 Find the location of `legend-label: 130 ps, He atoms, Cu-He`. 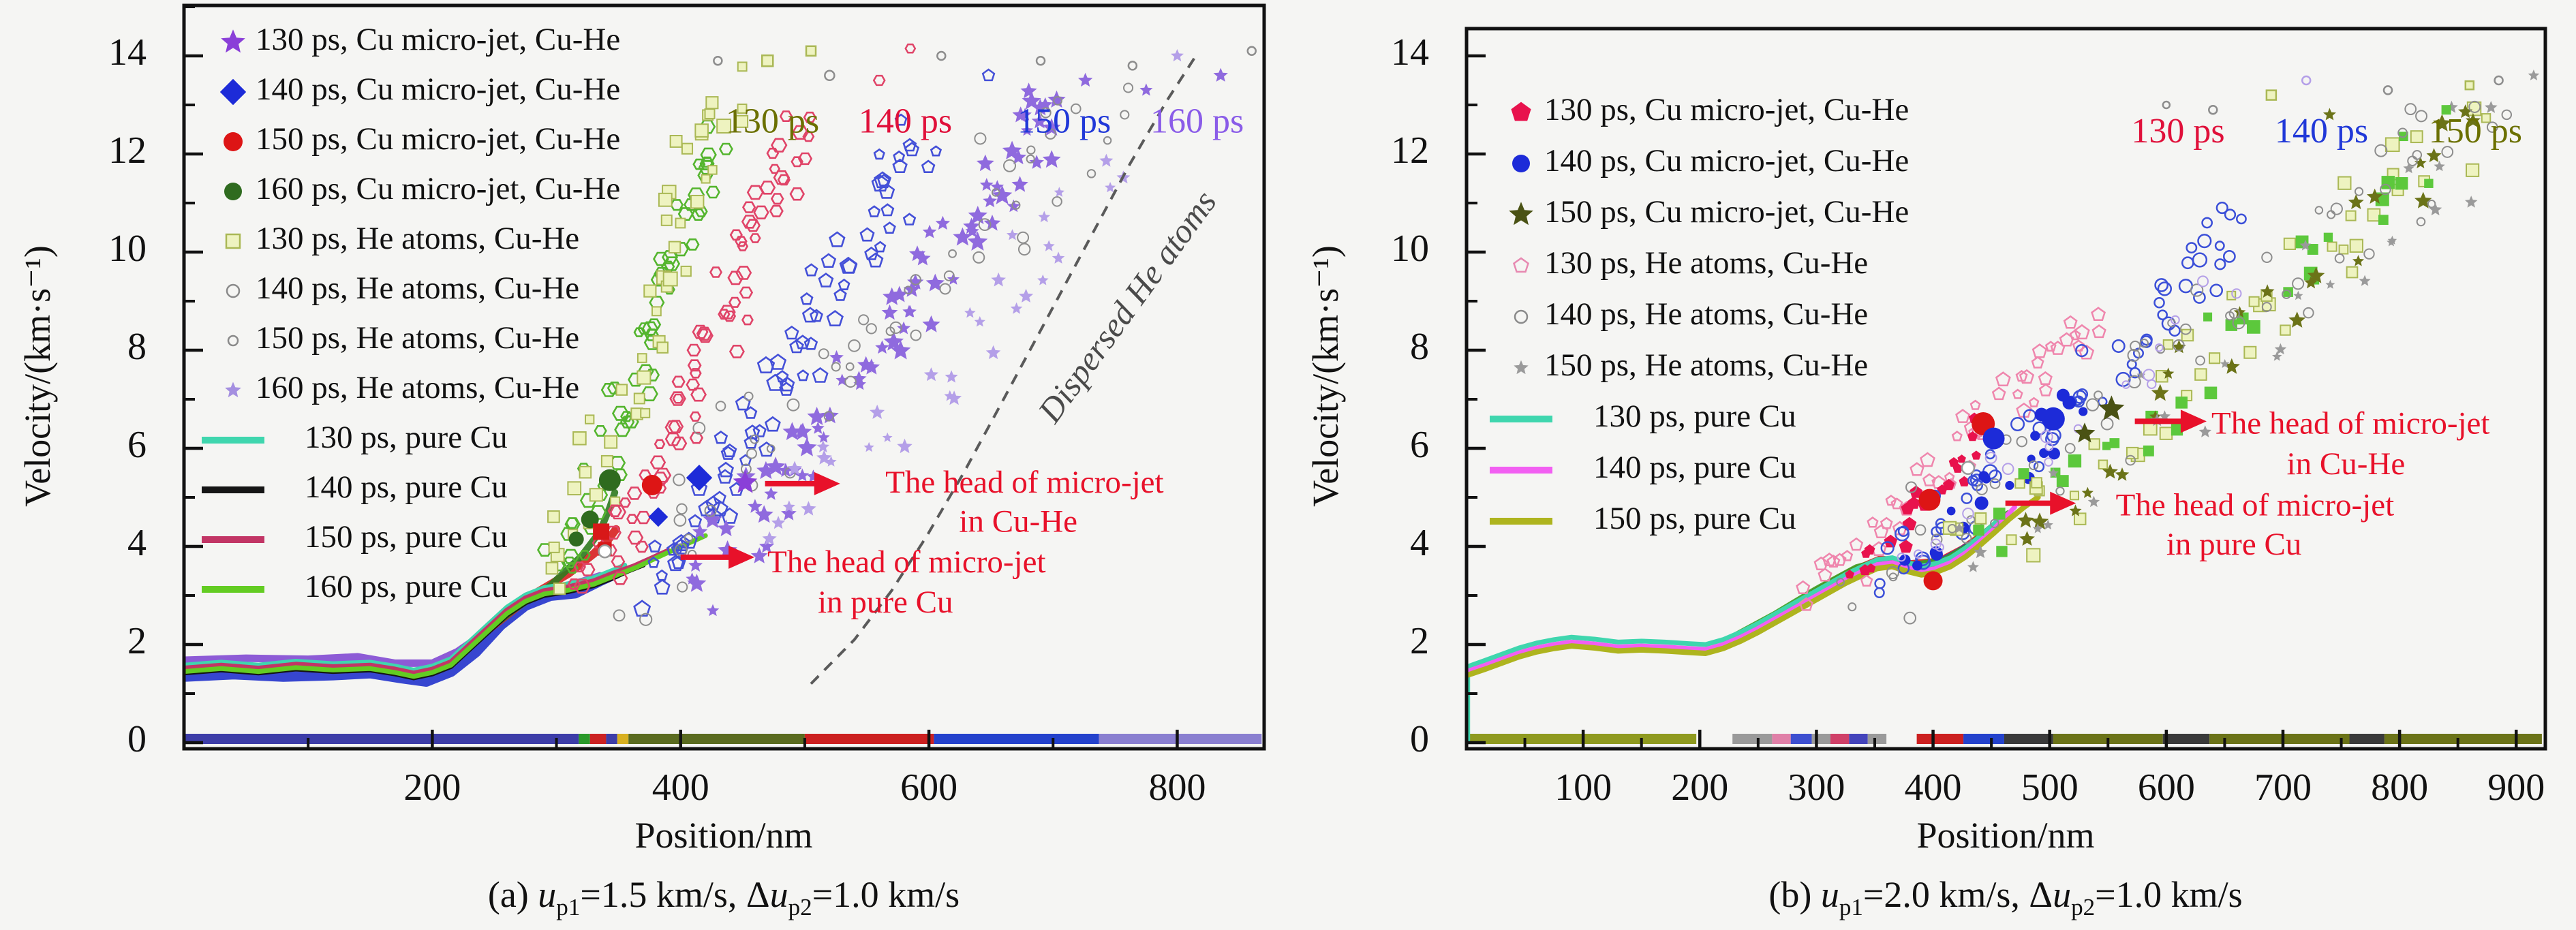

legend-label: 130 ps, He atoms, Cu-He is located at coordinates (417, 238).